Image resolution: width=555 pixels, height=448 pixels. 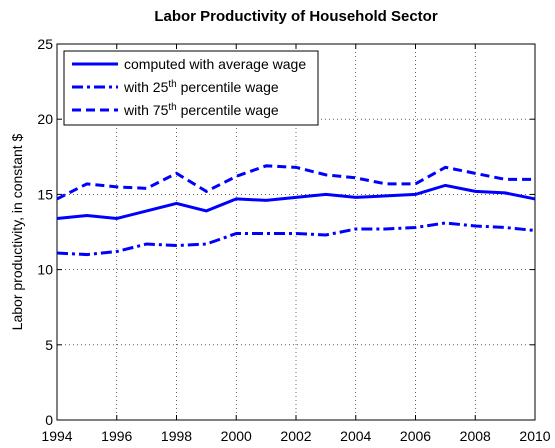 What do you see at coordinates (17, 231) in the screenshot?
I see `y-axis-label: Labor productivity, in constant $` at bounding box center [17, 231].